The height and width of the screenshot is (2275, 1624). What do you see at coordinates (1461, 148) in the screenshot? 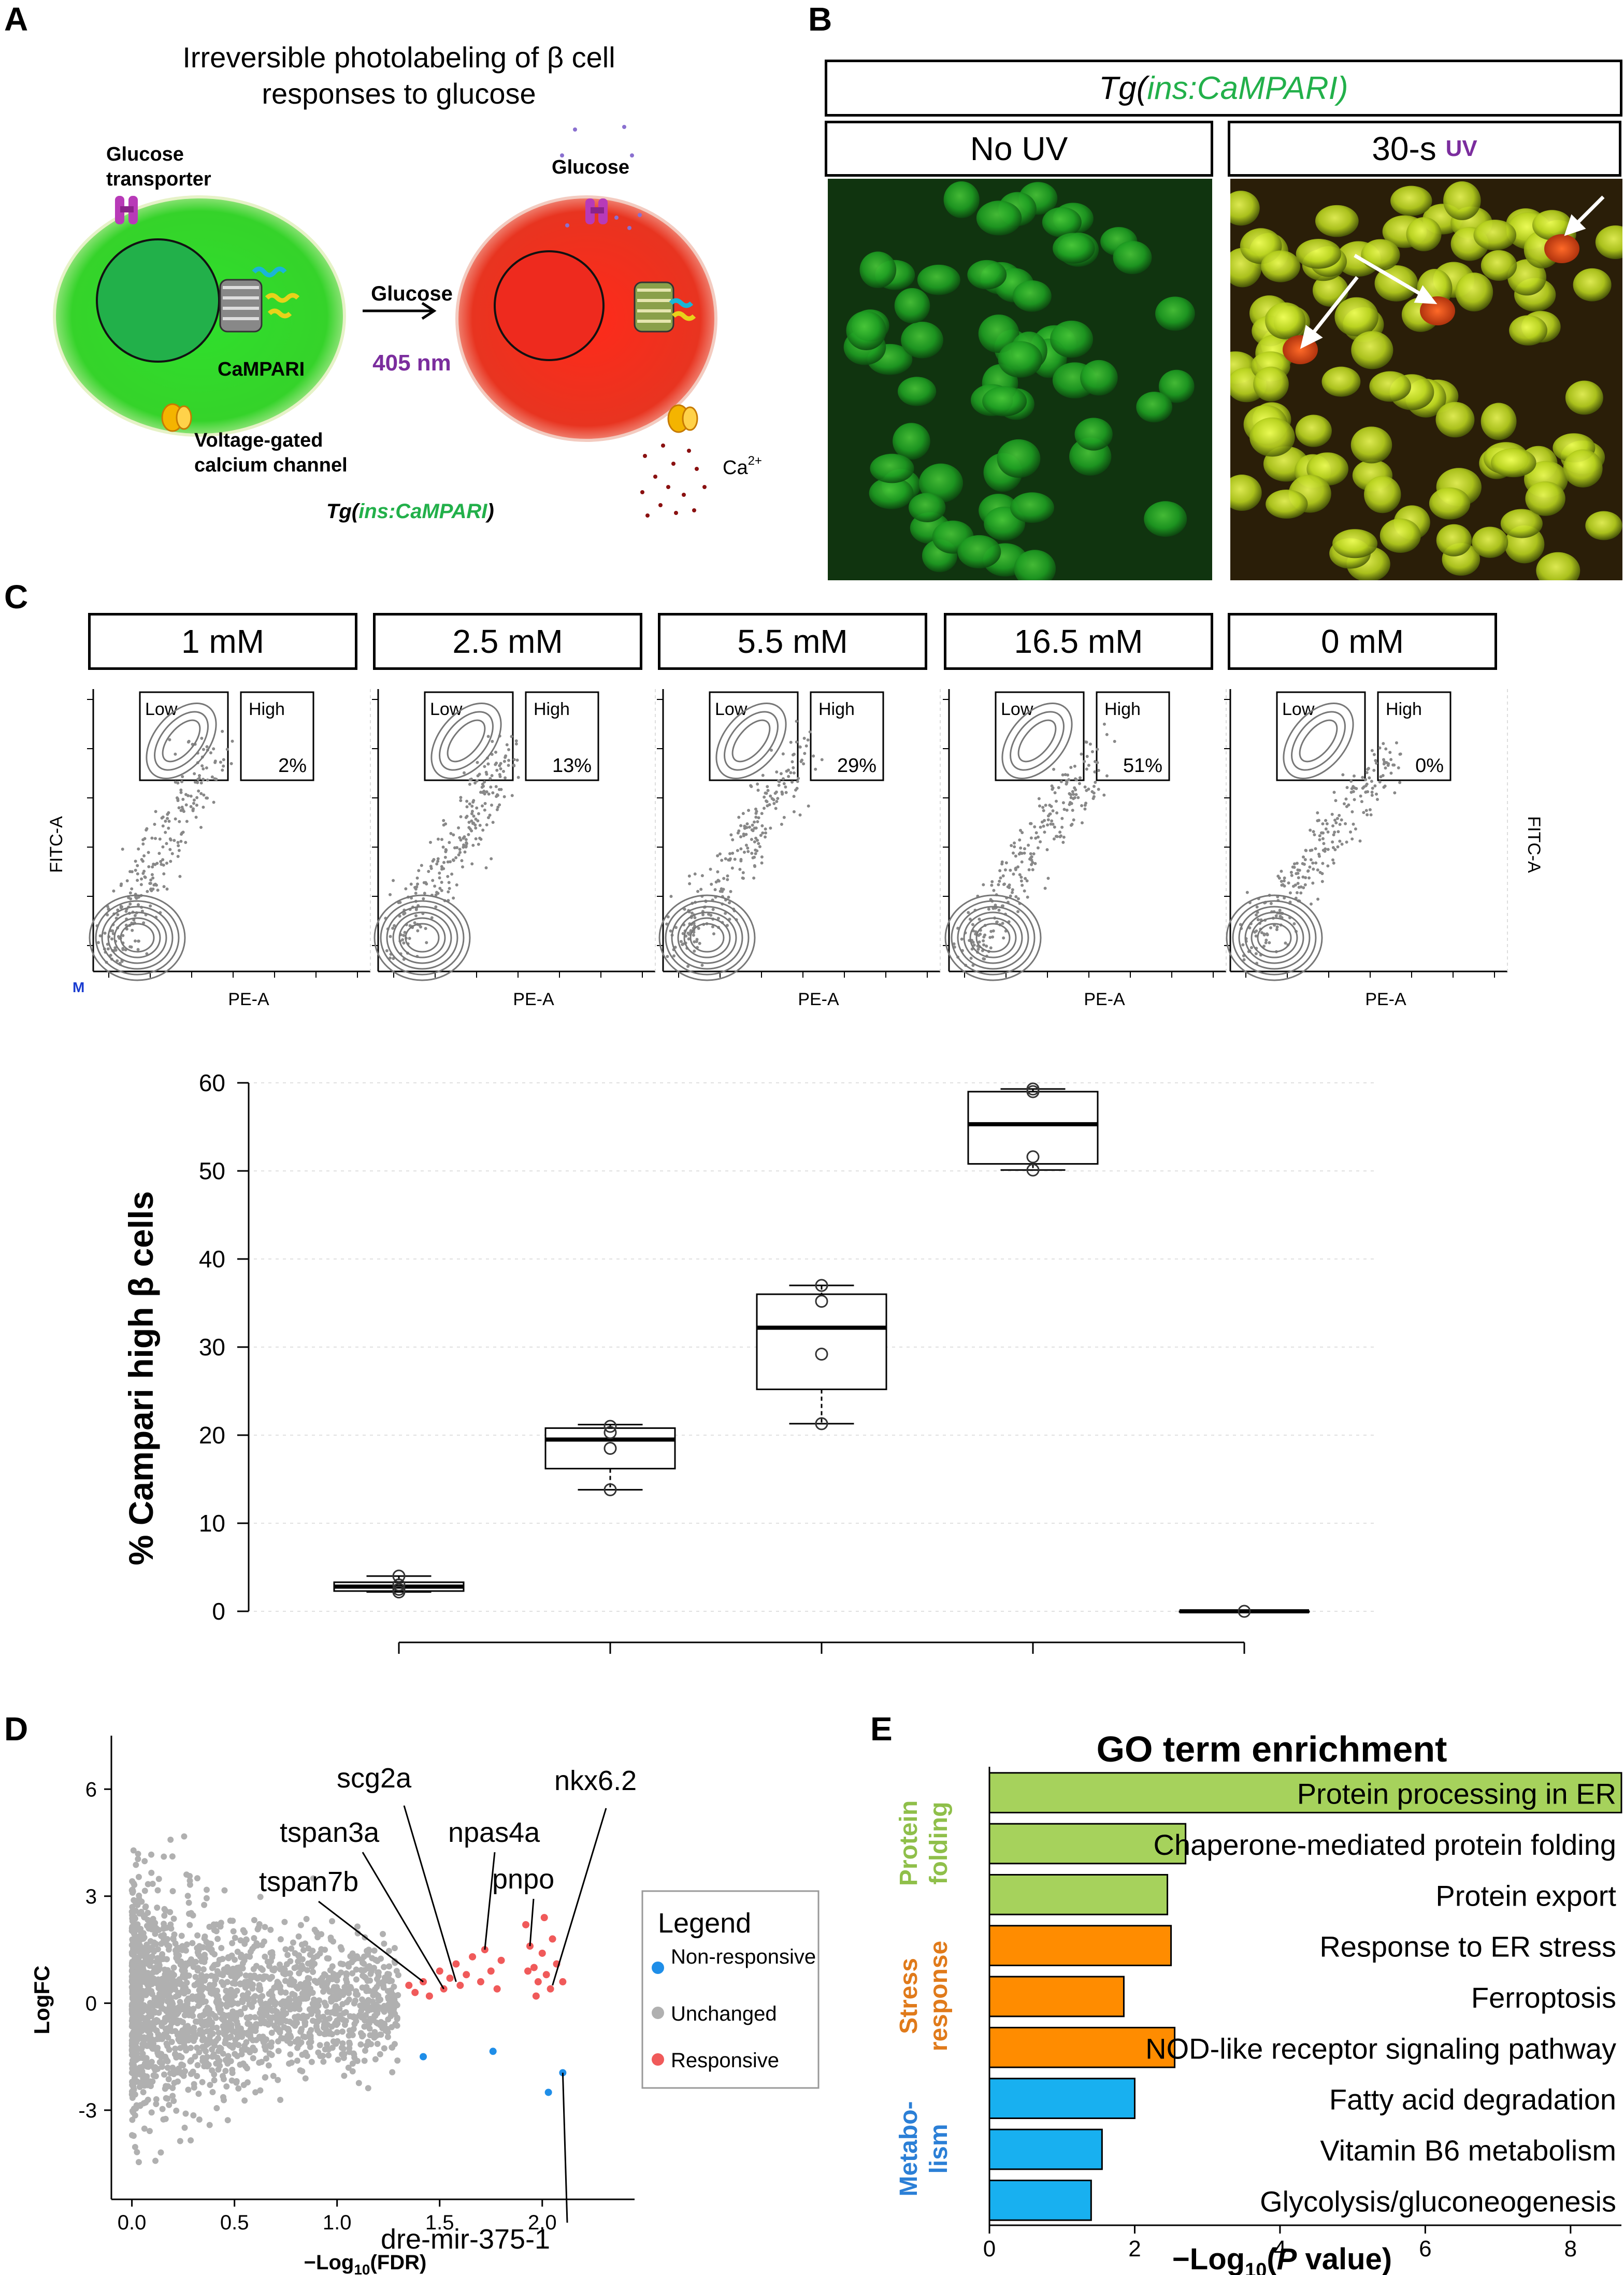
I see `uv-text: UV` at bounding box center [1461, 148].